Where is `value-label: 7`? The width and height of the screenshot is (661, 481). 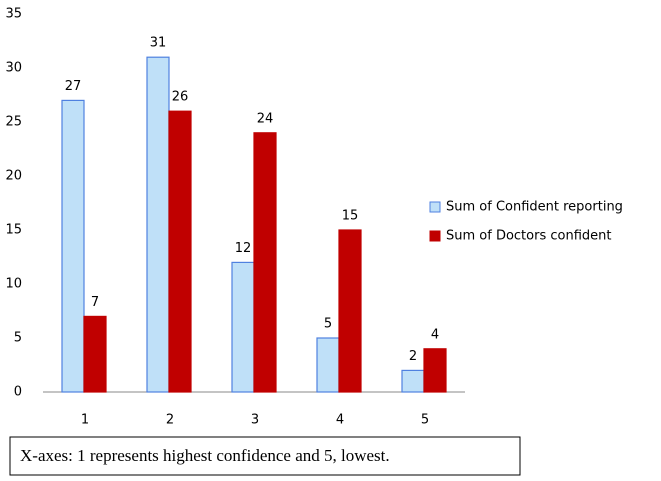 value-label: 7 is located at coordinates (95, 302).